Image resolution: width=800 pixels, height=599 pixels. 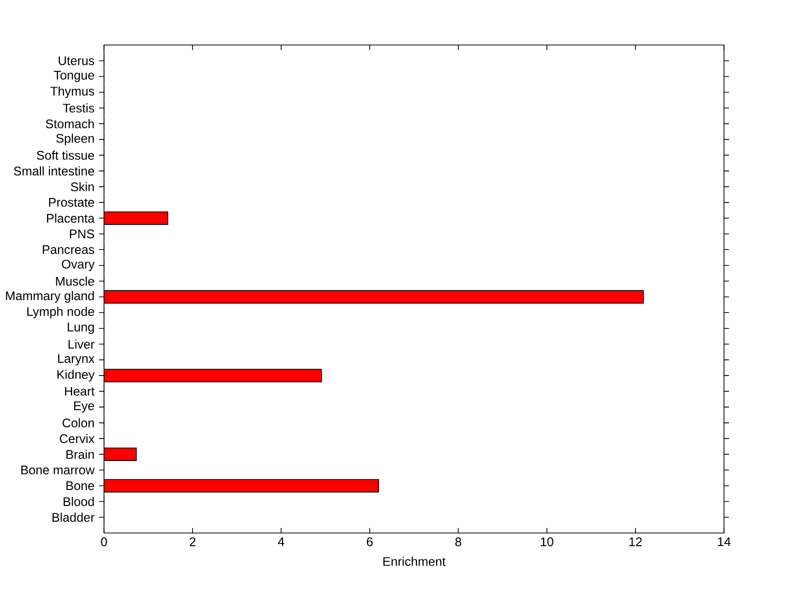 What do you see at coordinates (76, 360) in the screenshot?
I see `y-tick-label: Larynx` at bounding box center [76, 360].